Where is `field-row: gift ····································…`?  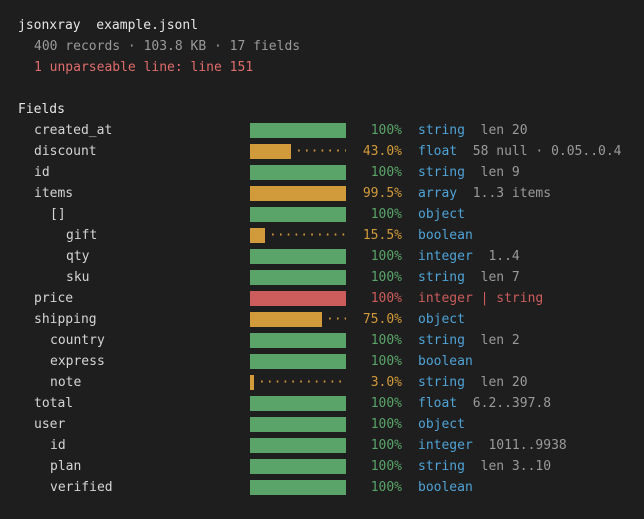 field-row: gift ····································… is located at coordinates (322, 235).